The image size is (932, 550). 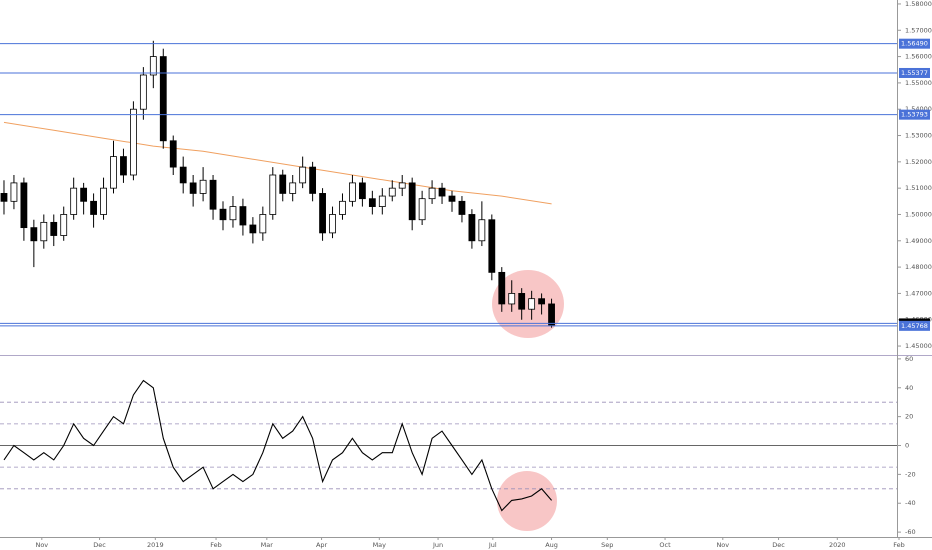 I want to click on y-tick-label: -60, so click(x=910, y=532).